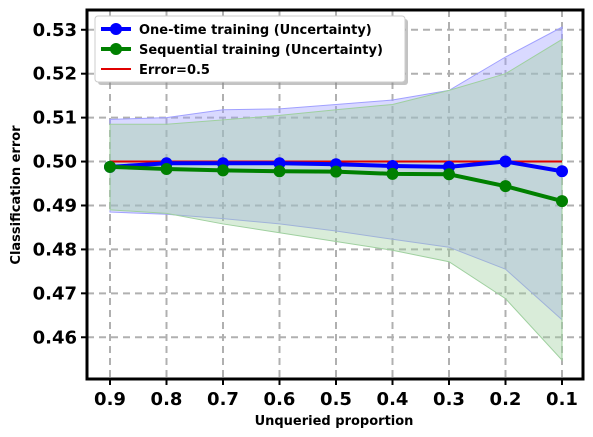 This screenshot has height=437, width=593. Describe the element at coordinates (280, 399) in the screenshot. I see `x-tick-label: 0.6` at that location.